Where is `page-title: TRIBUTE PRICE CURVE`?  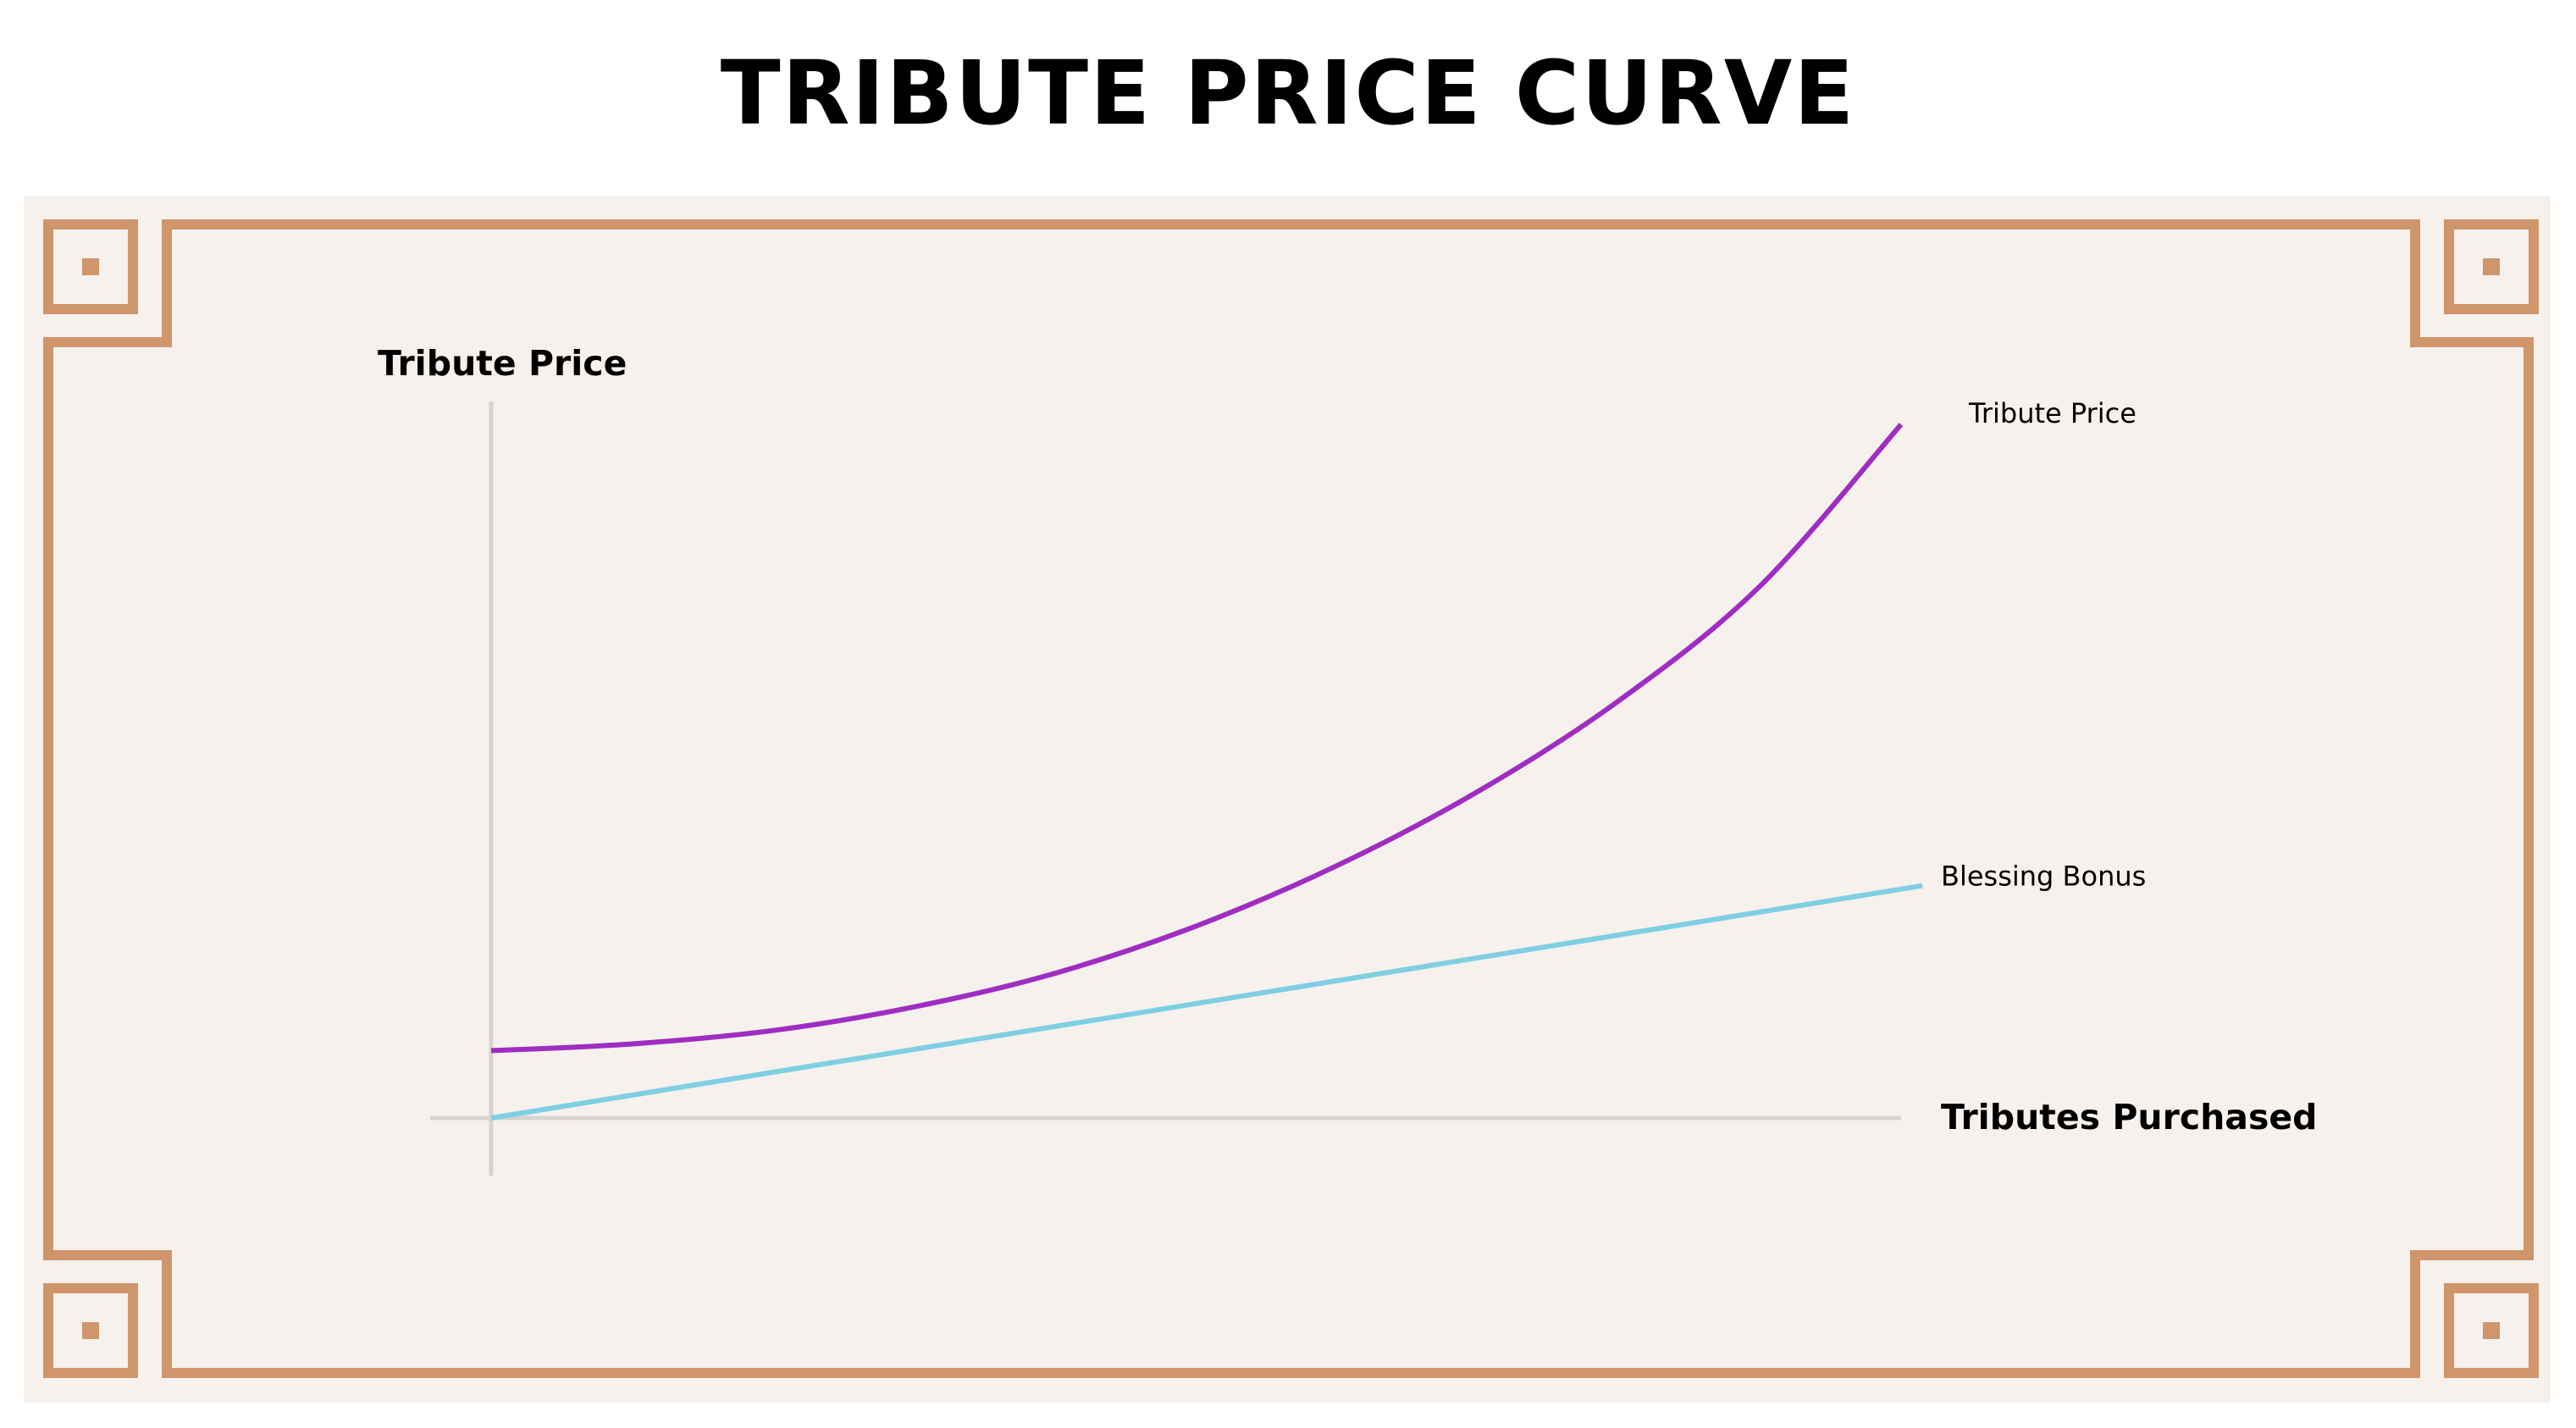
page-title: TRIBUTE PRICE CURVE is located at coordinates (1288, 93).